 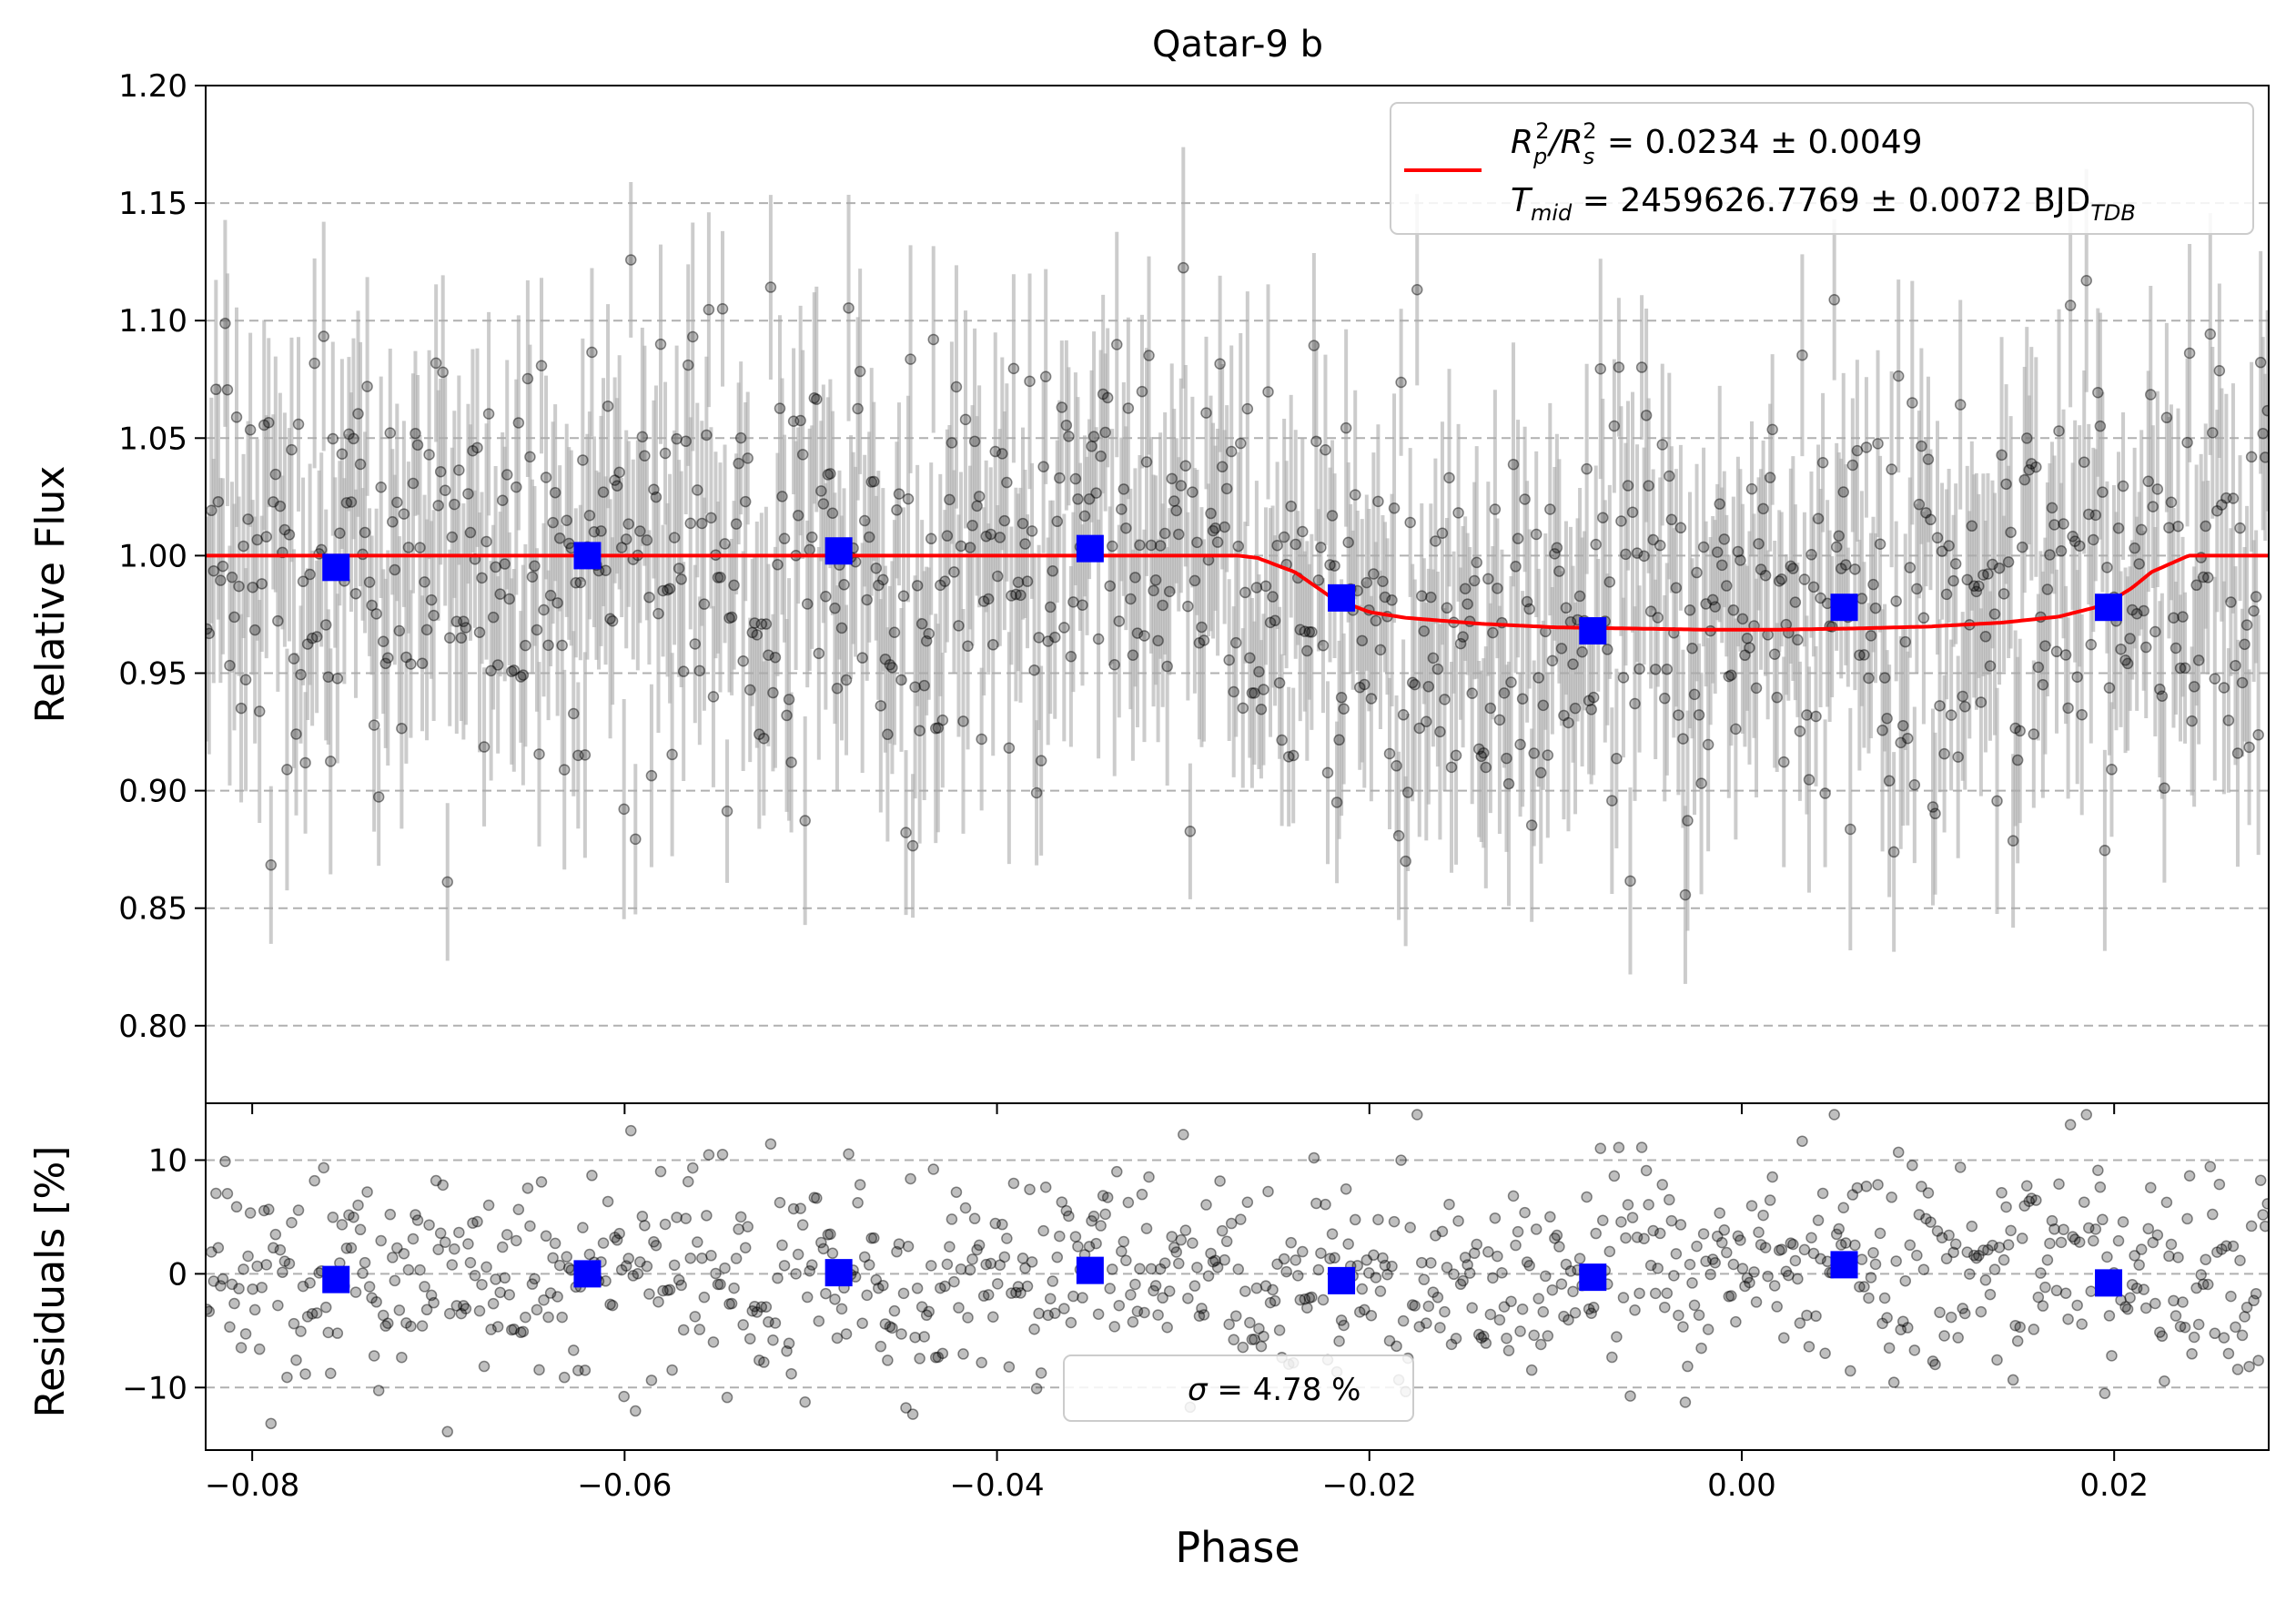 I want to click on legend-sigma-symbol: σ, so click(x=1199, y=1390).